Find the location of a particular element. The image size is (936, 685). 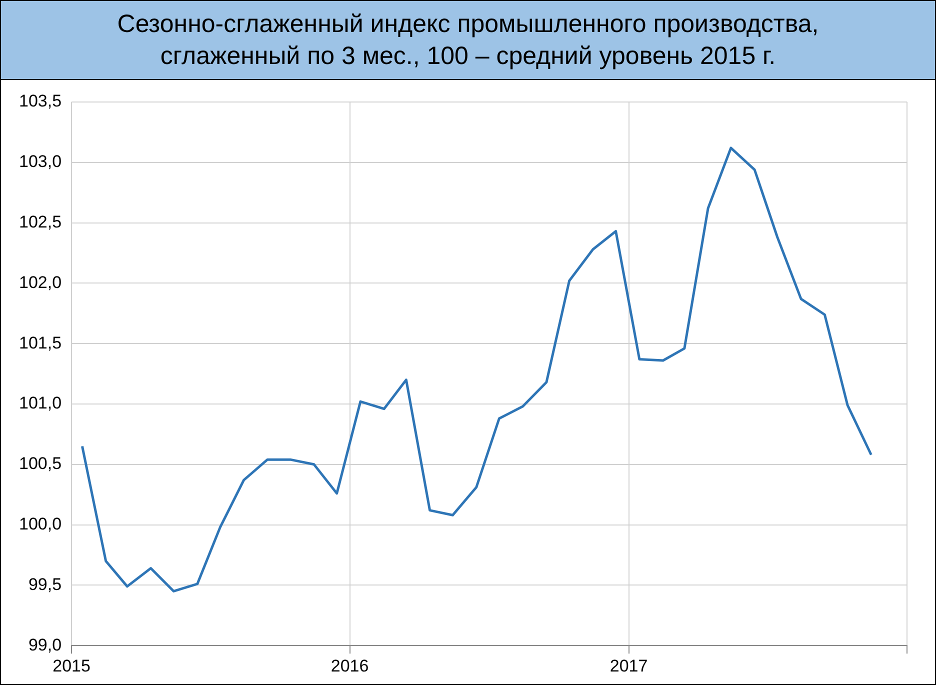

chart-title: Сезонно-сглаженный индекс промышленного производства, сглаженный по 3 мес., 100 – средний уровень 2015 г. is located at coordinates (468, 40).